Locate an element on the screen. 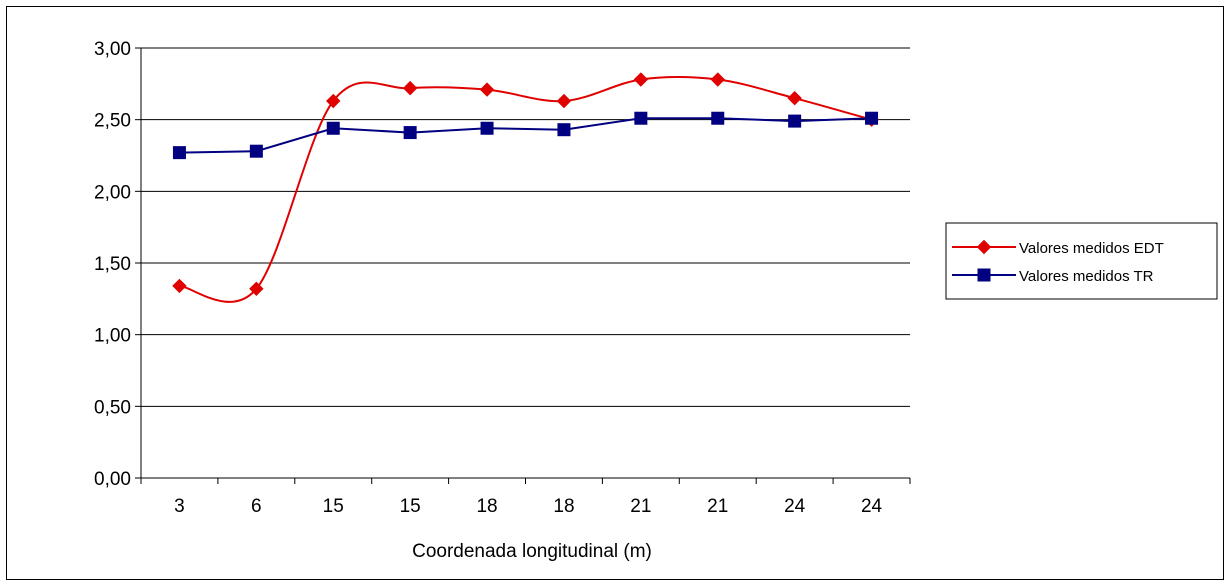  legend-items: Valores medidos EDT Valores medidos TR is located at coordinates (1058, 262).